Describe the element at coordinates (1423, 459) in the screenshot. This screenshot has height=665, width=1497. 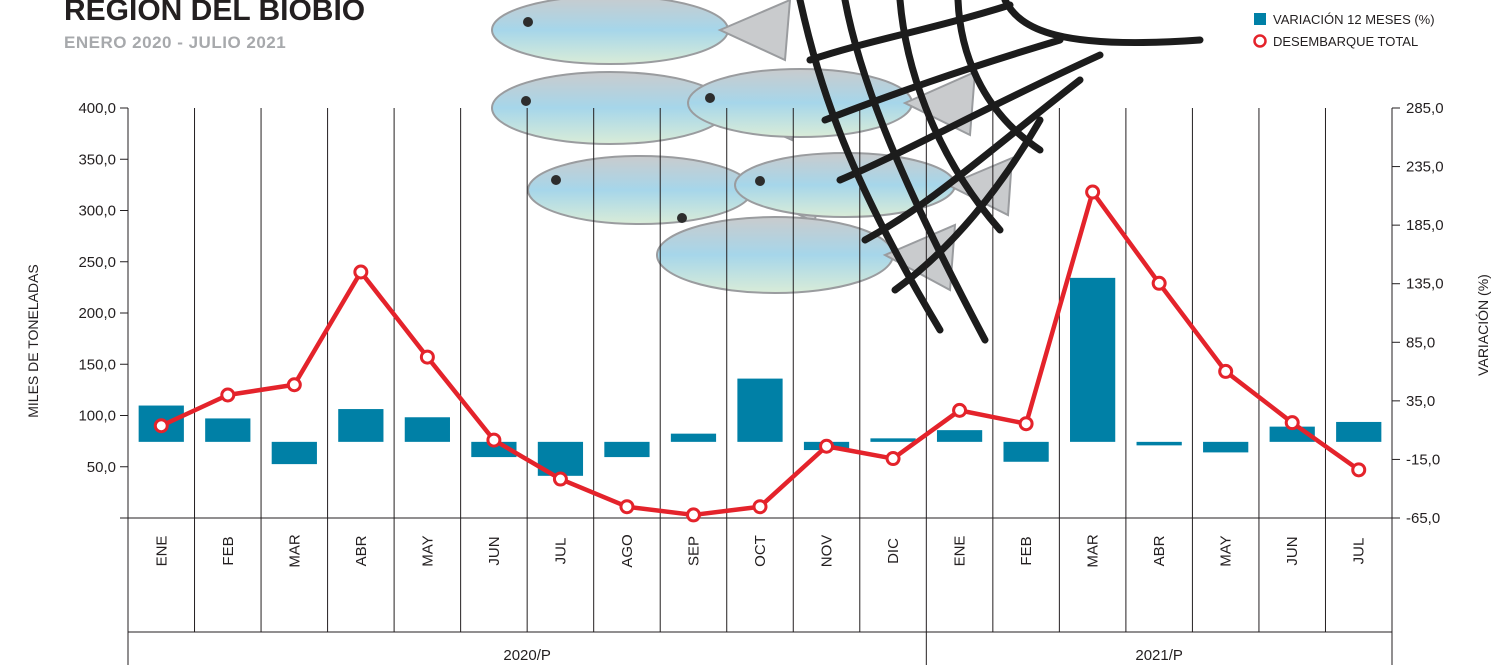
I see `y2-tick-label: -15,0` at that location.